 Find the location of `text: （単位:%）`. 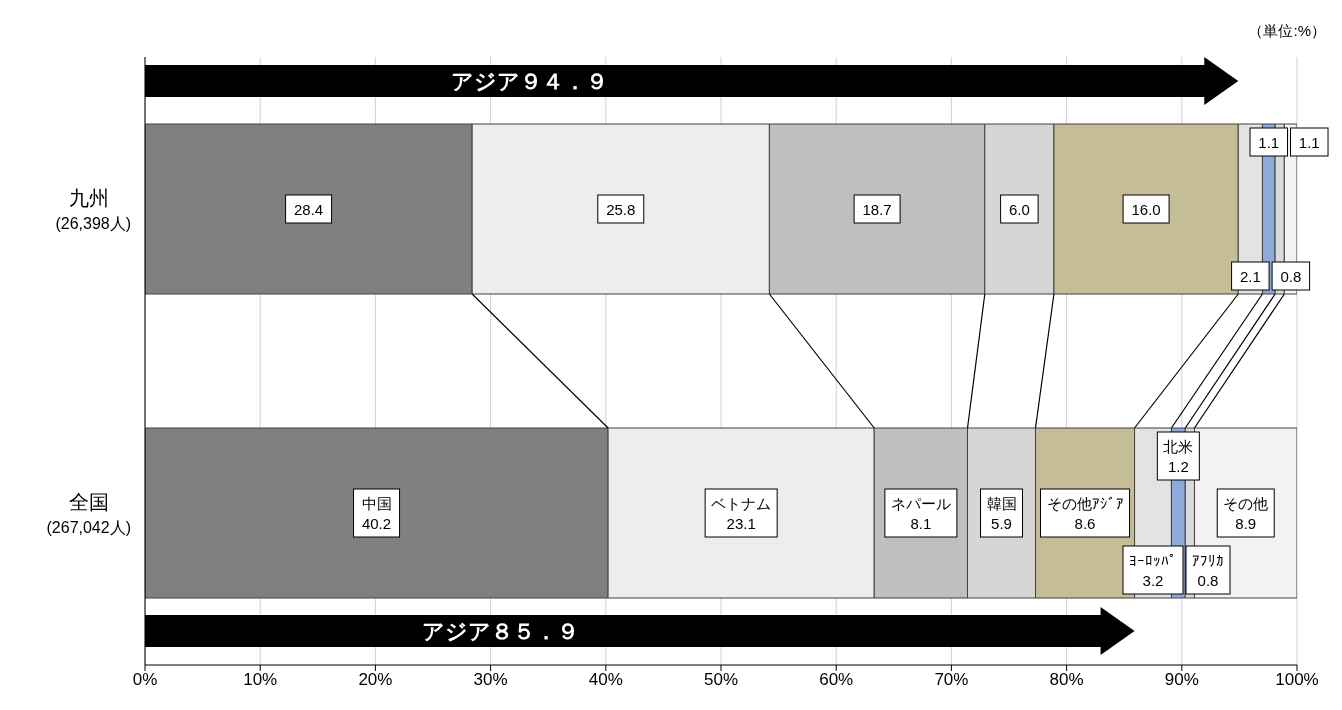

text: （単位:%） is located at coordinates (1287, 30).